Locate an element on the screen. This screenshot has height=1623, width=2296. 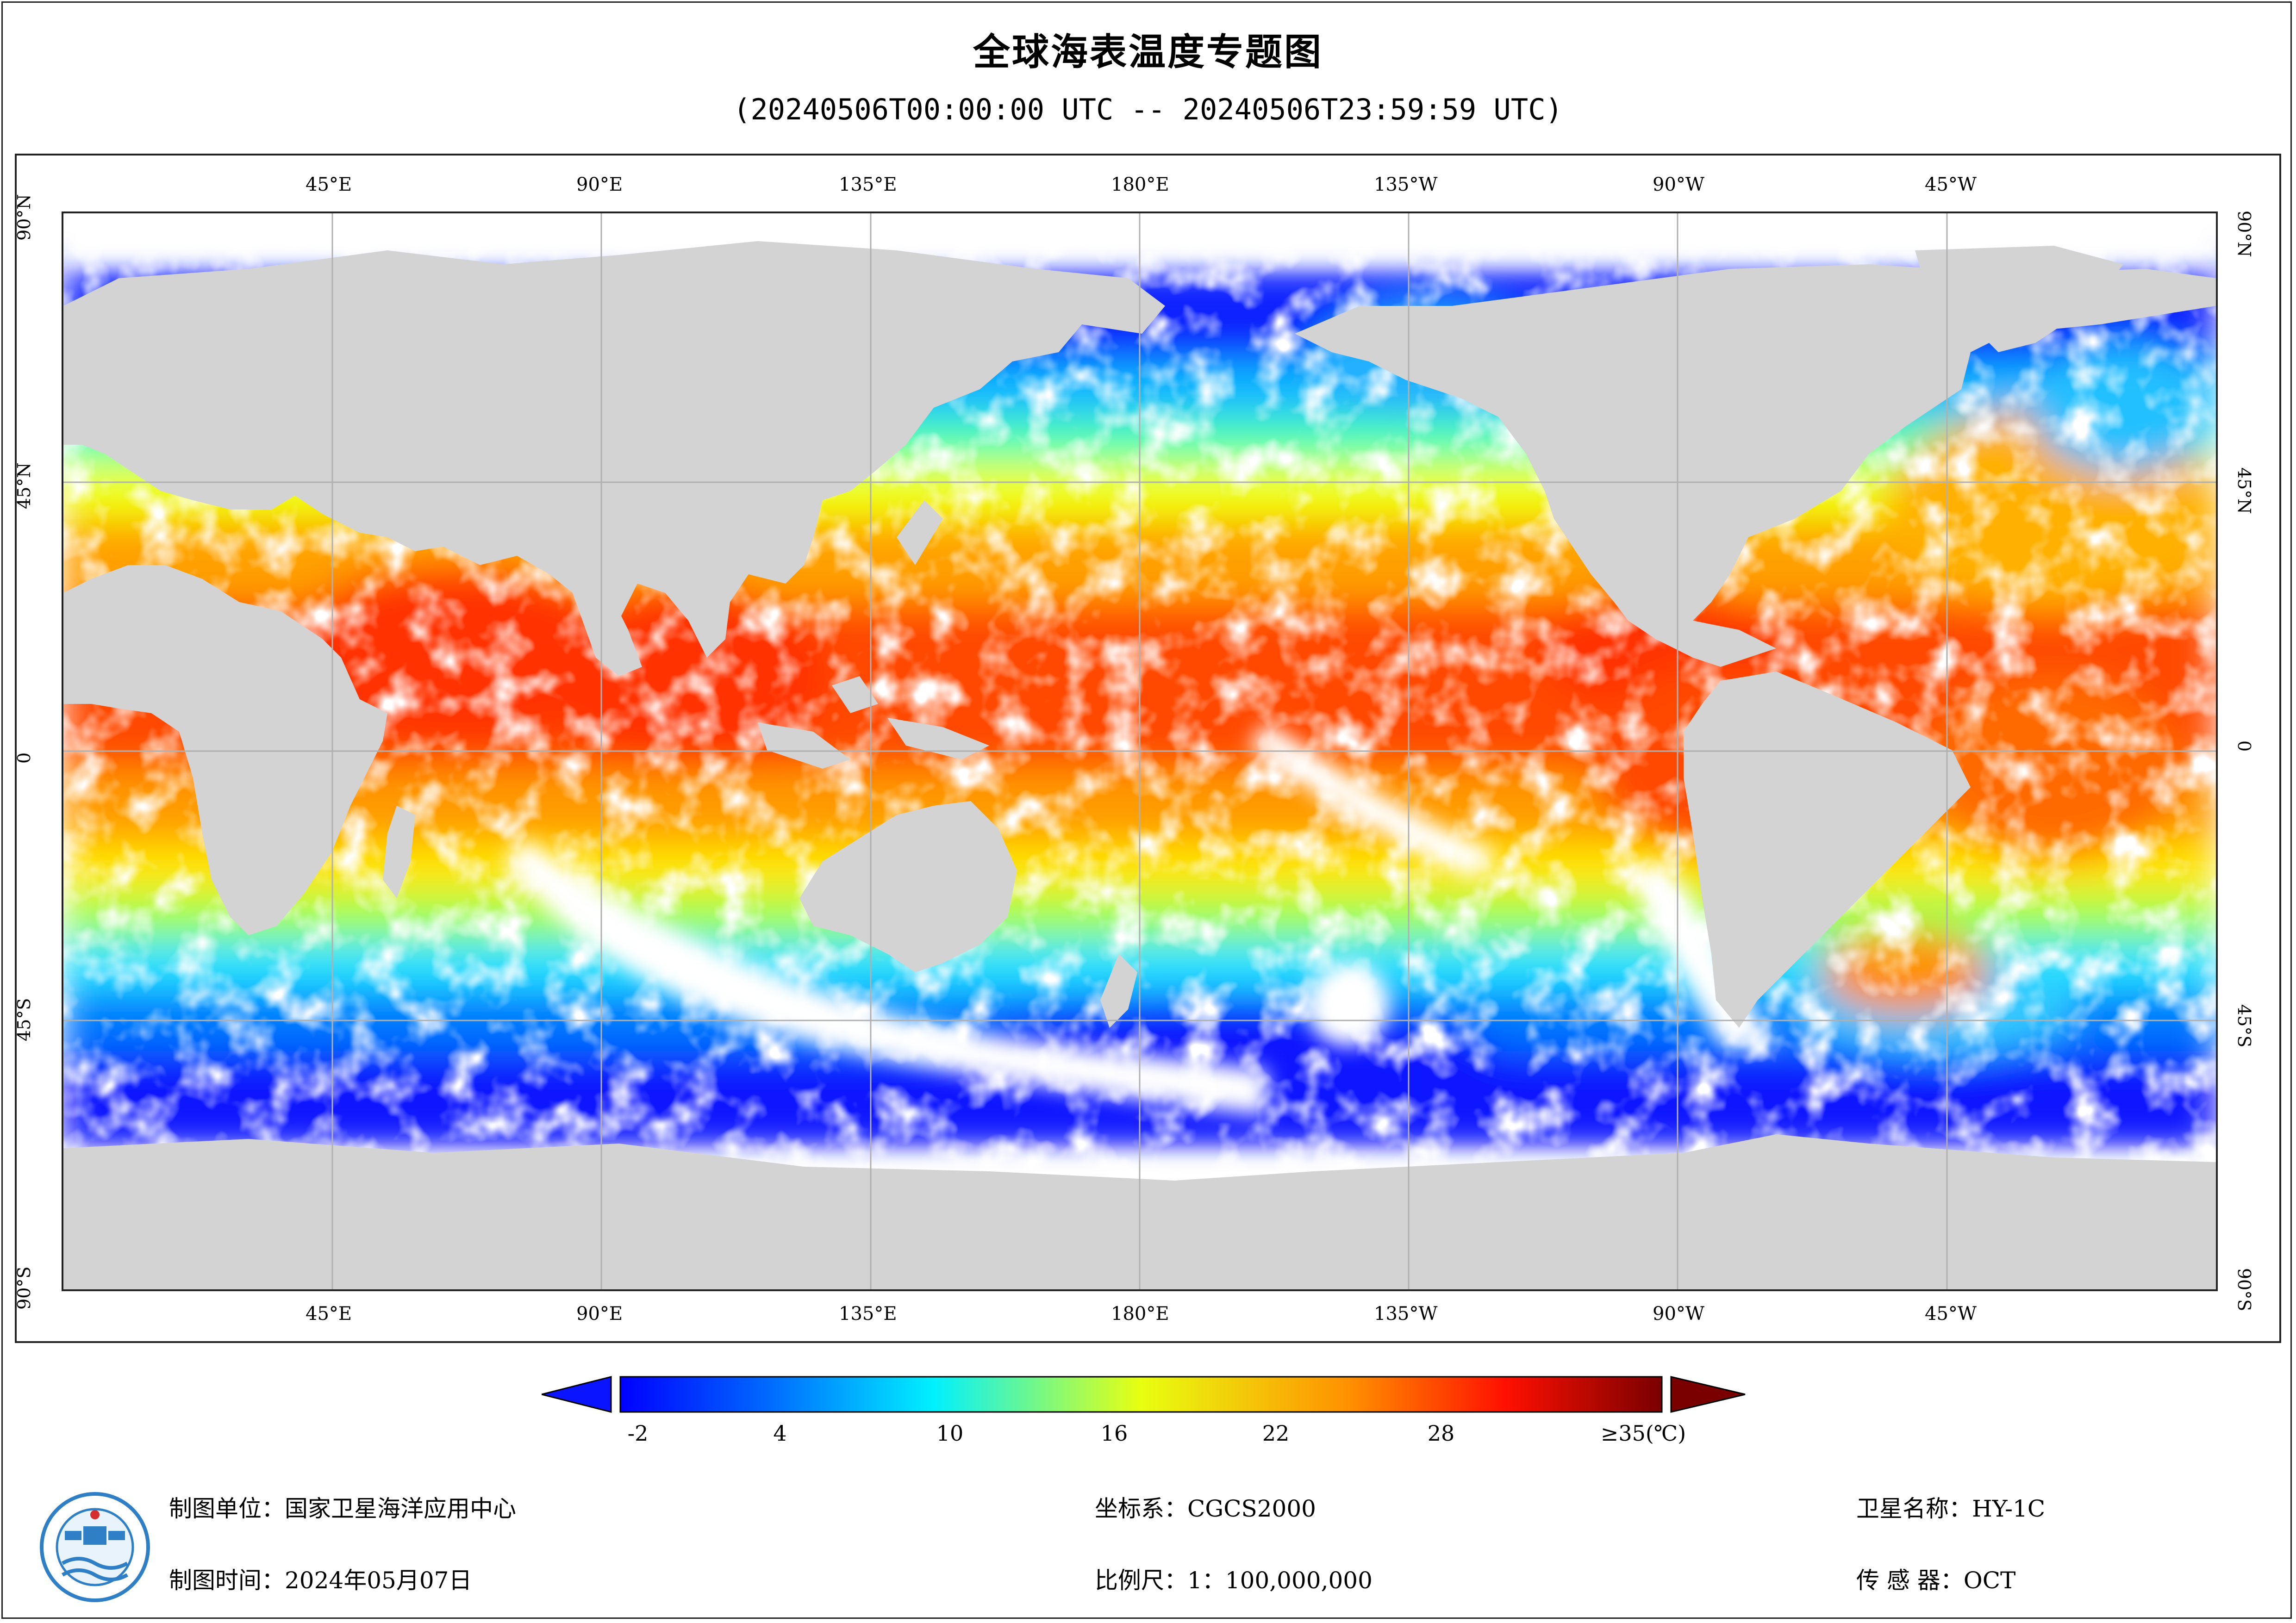
lon-label-top-180e: 180°E is located at coordinates (1140, 184).